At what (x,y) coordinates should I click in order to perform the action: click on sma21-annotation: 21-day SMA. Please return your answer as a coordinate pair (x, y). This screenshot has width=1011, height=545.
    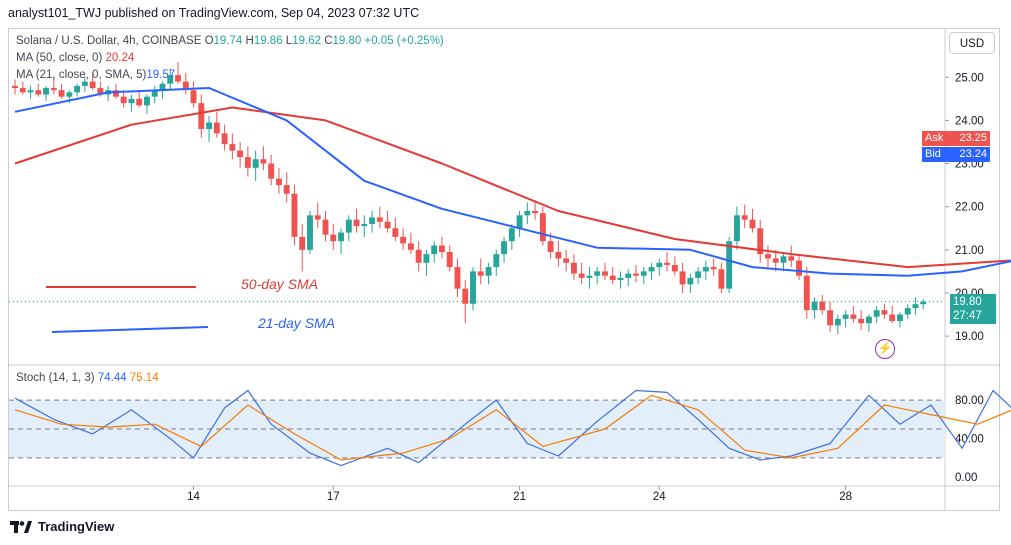
    Looking at the image, I should click on (297, 323).